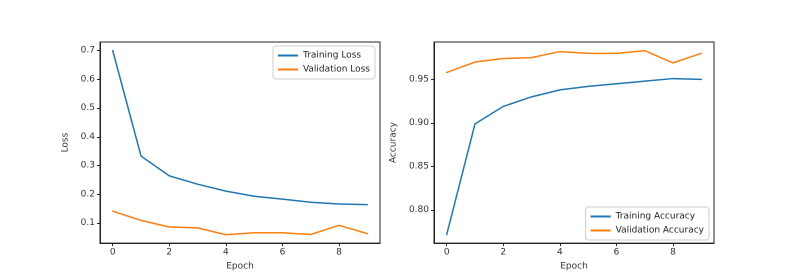 This screenshot has width=791, height=276. What do you see at coordinates (87, 165) in the screenshot?
I see `y-tick-label: 0.3` at bounding box center [87, 165].